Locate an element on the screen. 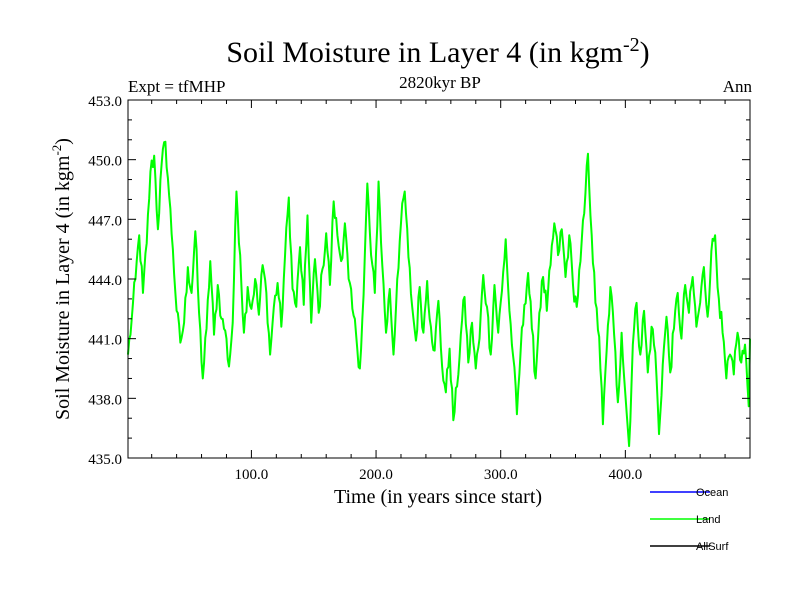 The width and height of the screenshot is (800, 600). legend: Ocean Land AllSurf is located at coordinates (689, 520).